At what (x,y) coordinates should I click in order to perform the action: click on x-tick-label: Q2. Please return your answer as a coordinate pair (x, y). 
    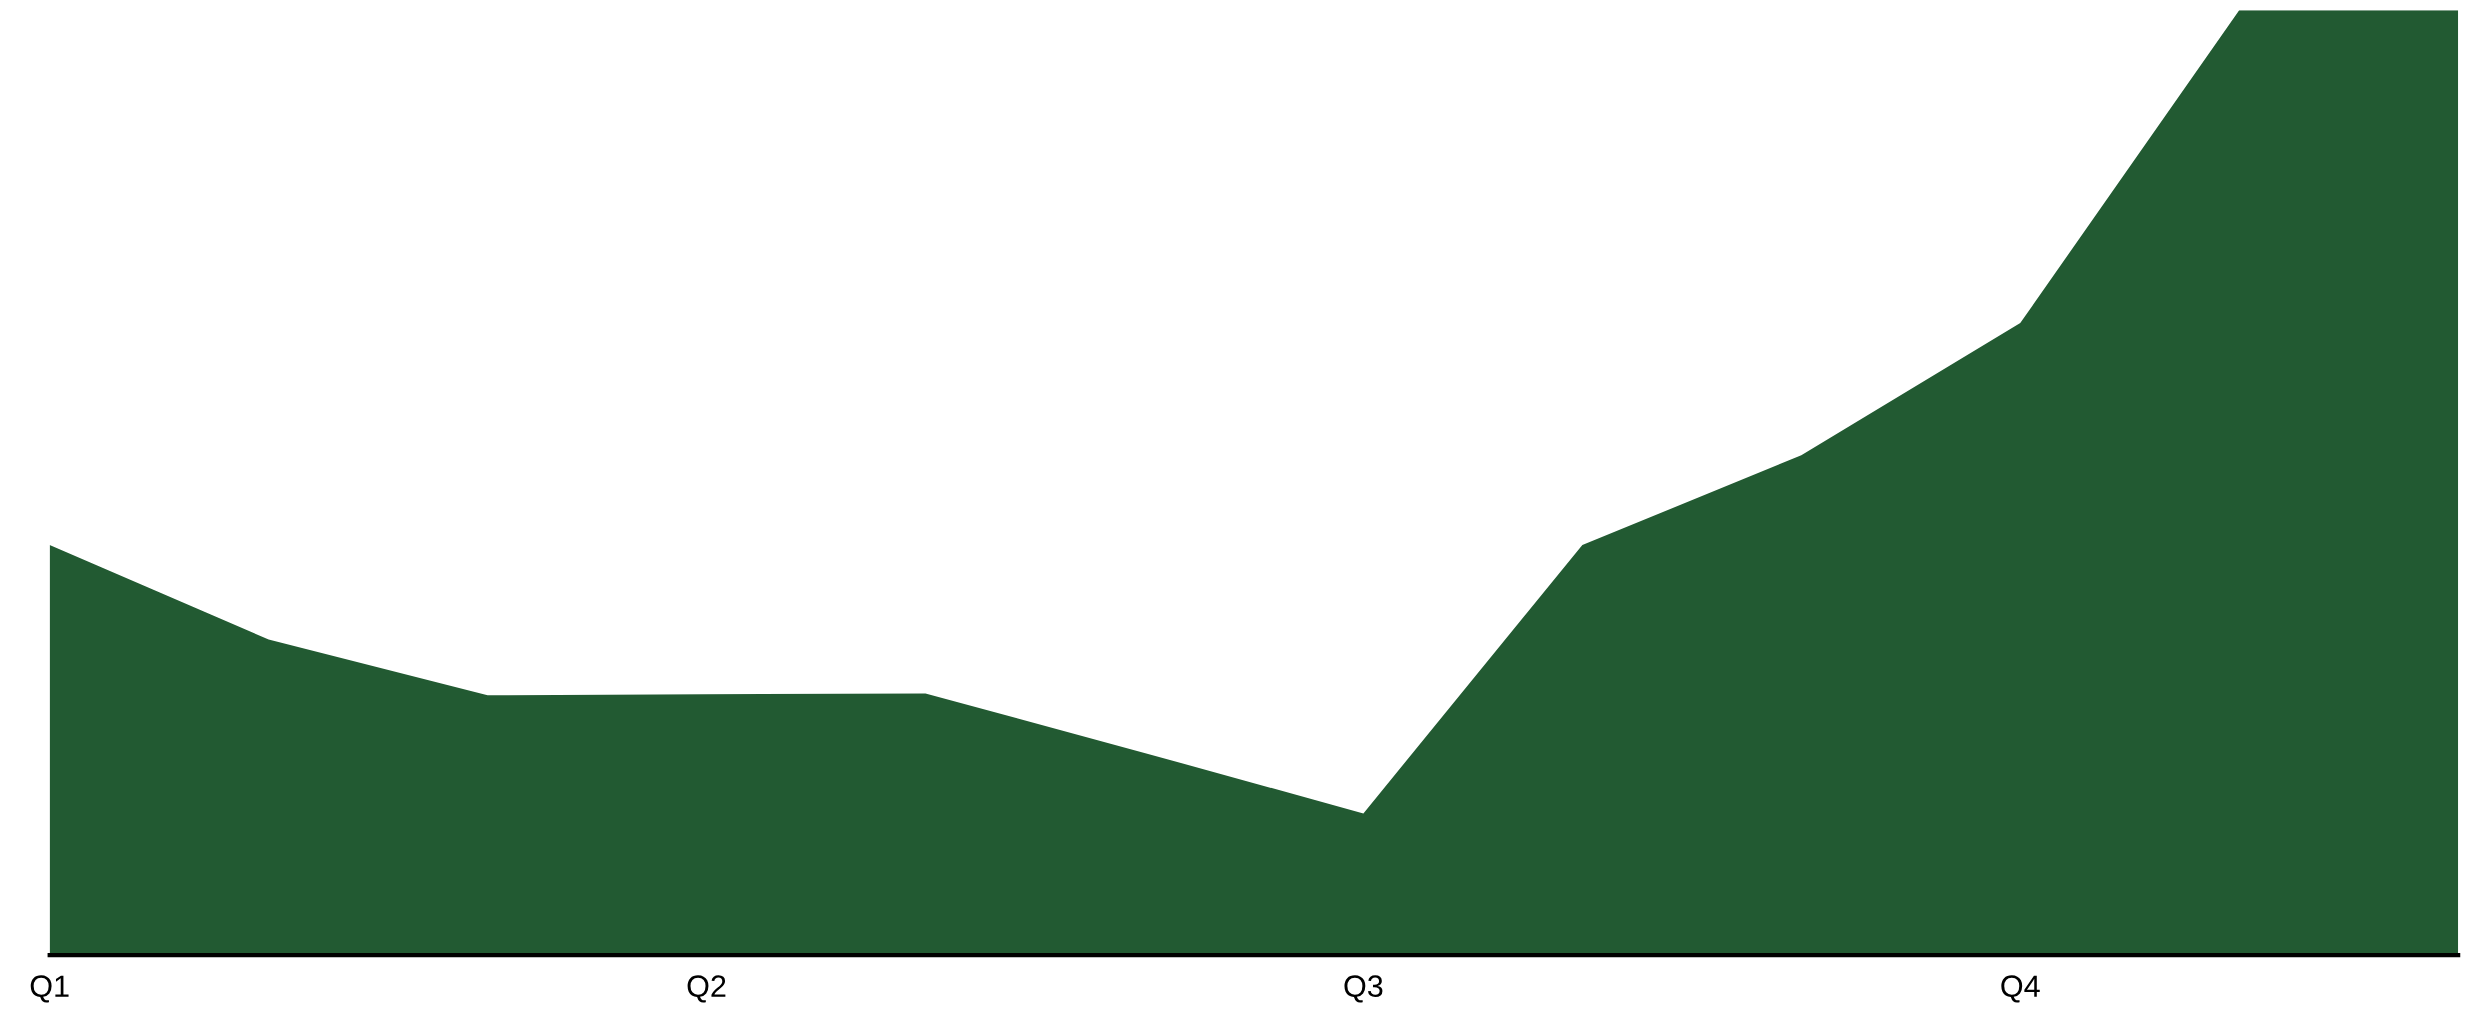
    Looking at the image, I should click on (706, 989).